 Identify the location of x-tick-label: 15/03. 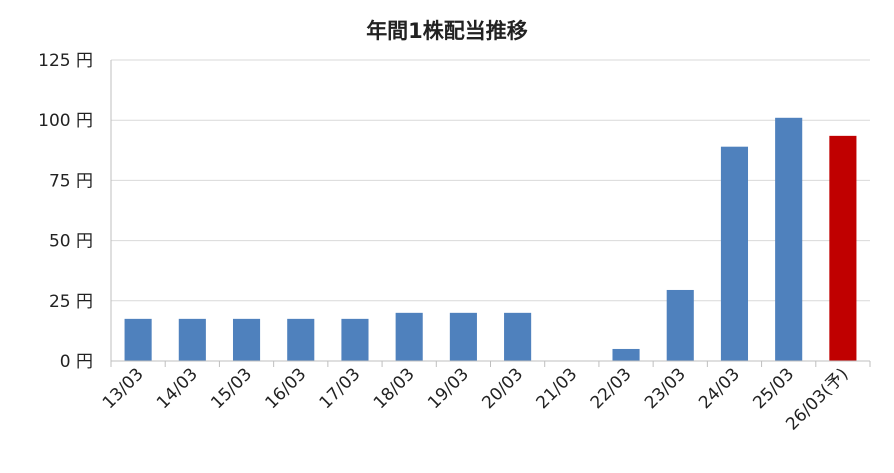
(231, 388).